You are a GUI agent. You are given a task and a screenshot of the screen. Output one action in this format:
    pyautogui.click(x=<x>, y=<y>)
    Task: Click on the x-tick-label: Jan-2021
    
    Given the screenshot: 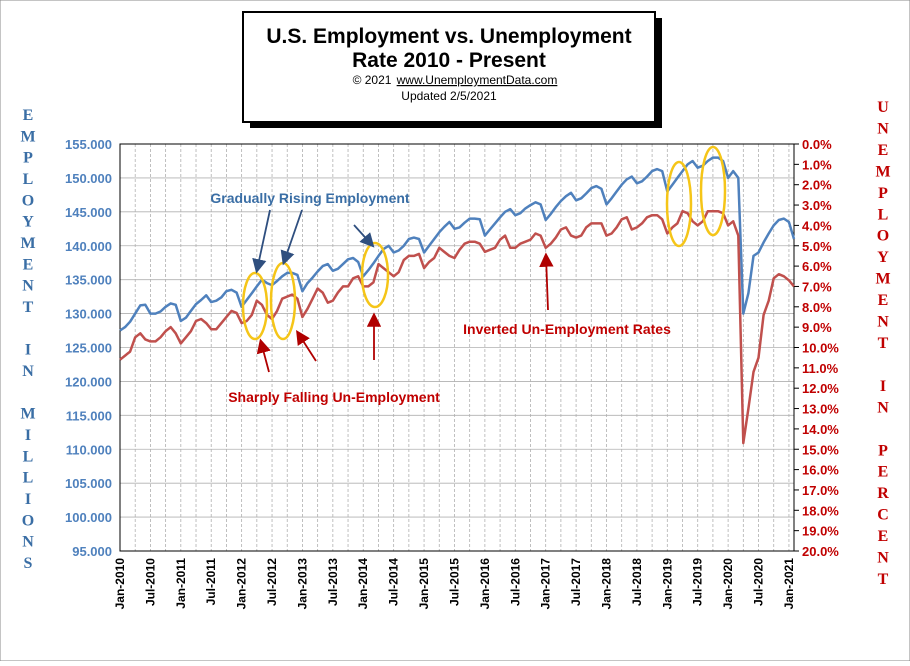 What is the action you would take?
    pyautogui.click(x=789, y=584)
    